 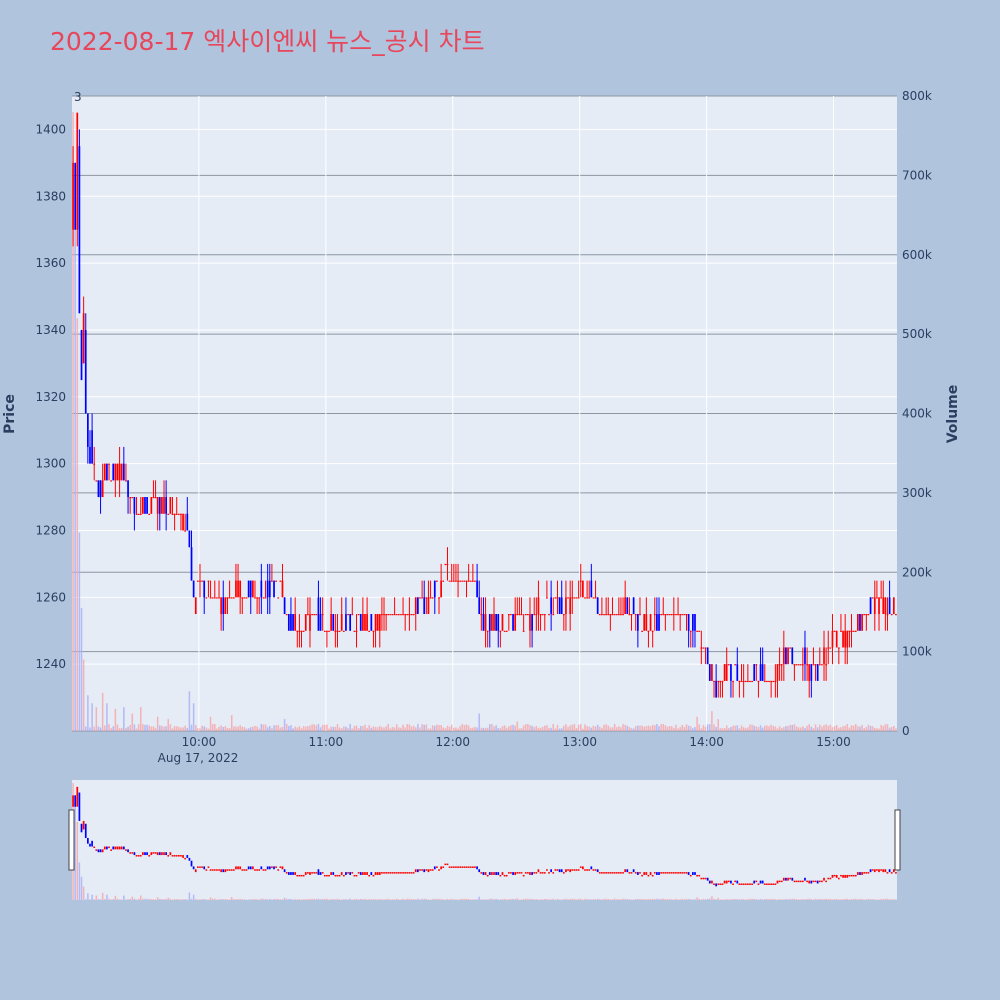 What do you see at coordinates (78, 97) in the screenshot?
I see `annotation-label: 3` at bounding box center [78, 97].